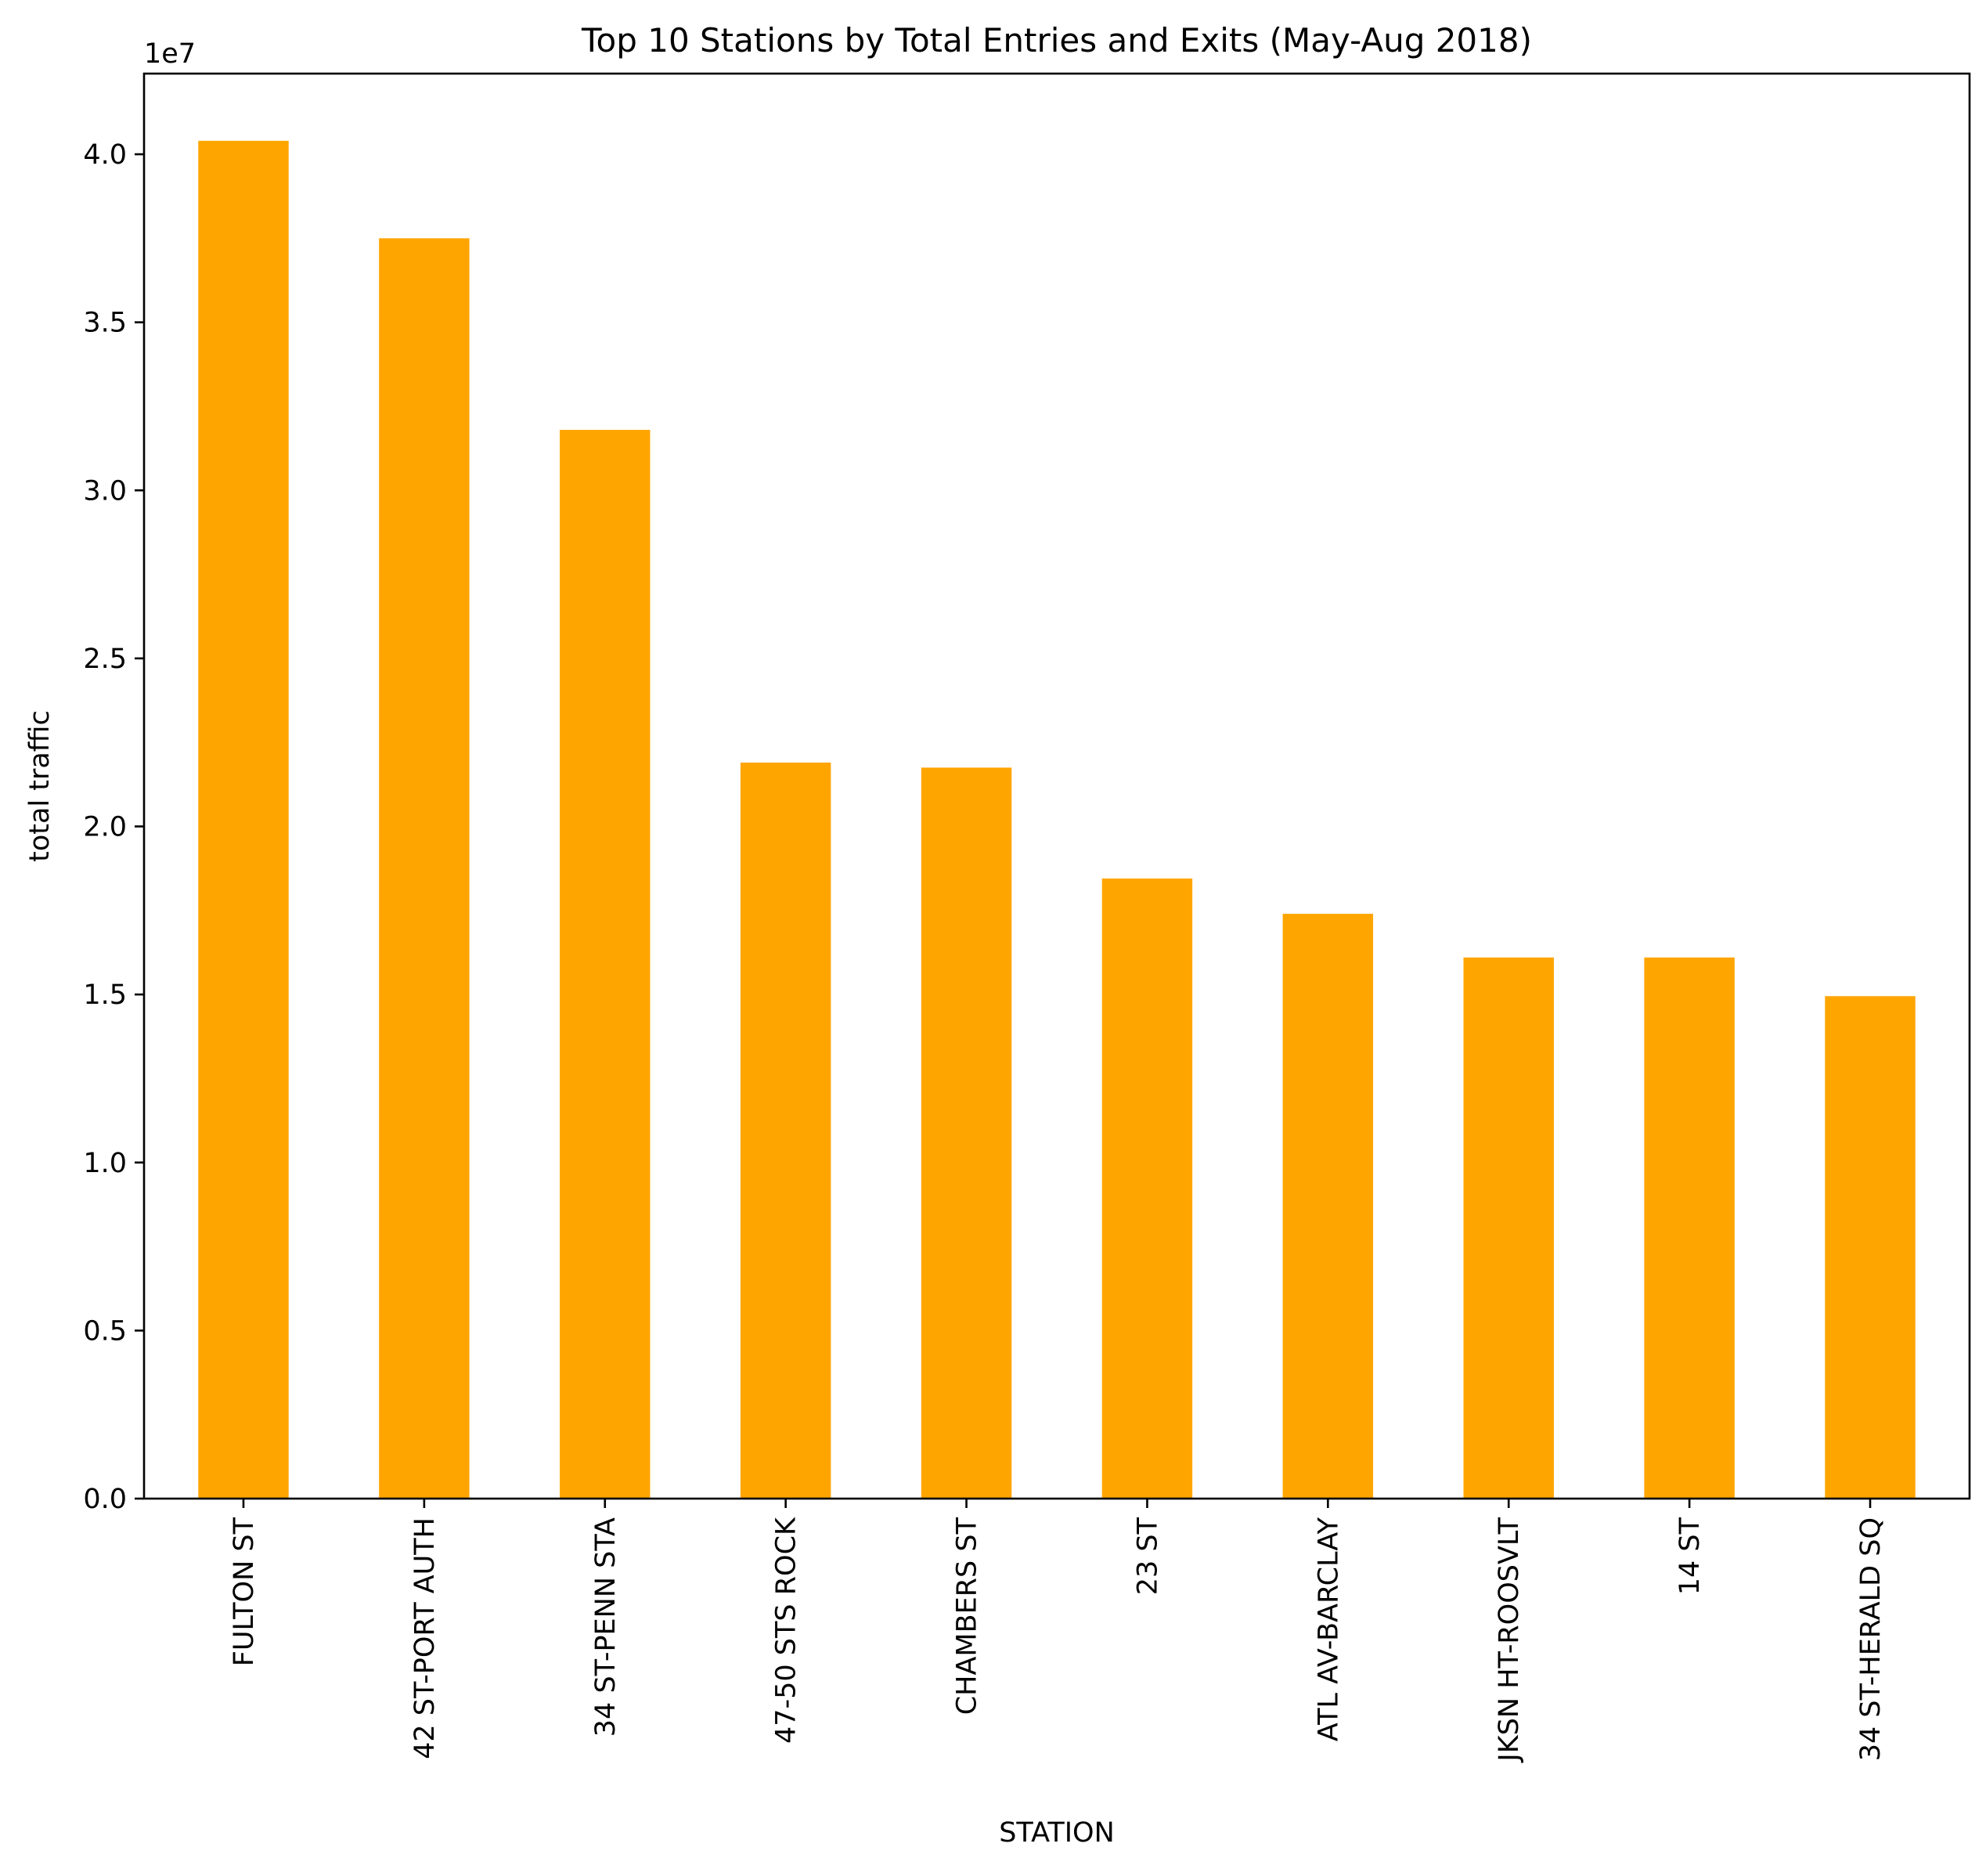 This screenshot has width=1986, height=1876. Describe the element at coordinates (786, 1630) in the screenshot. I see `x-tick-label: 47-50 STS ROCK` at that location.